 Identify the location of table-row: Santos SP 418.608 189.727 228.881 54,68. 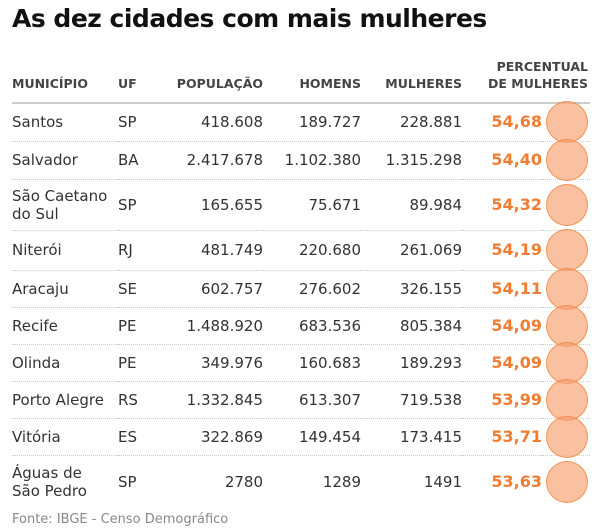
(301, 122).